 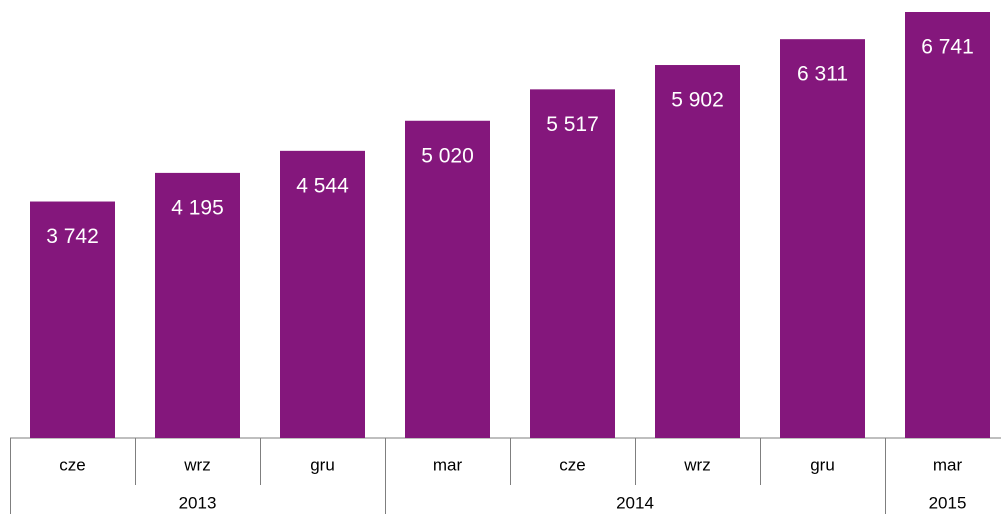 What do you see at coordinates (447, 155) in the screenshot?
I see `data-label: 5 020` at bounding box center [447, 155].